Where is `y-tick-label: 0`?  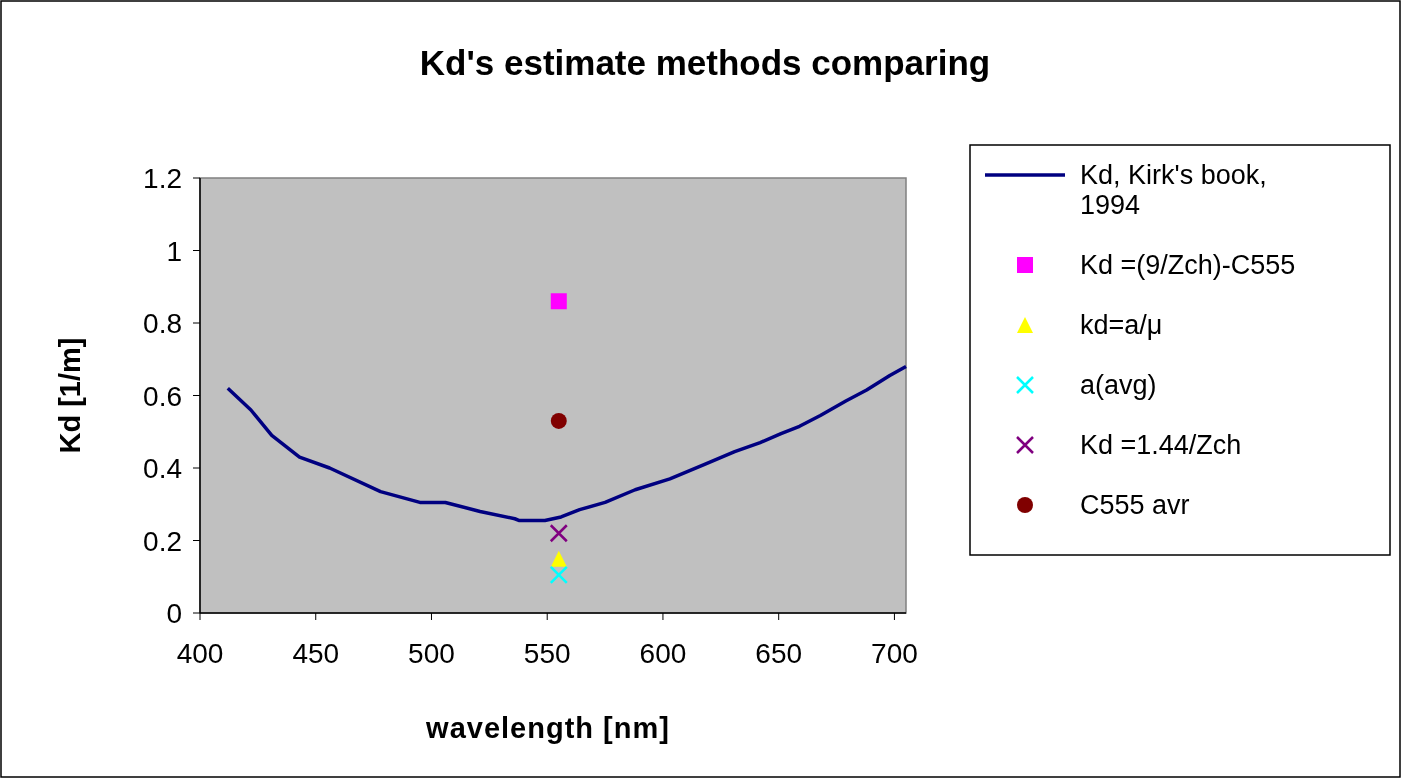 y-tick-label: 0 is located at coordinates (174, 613).